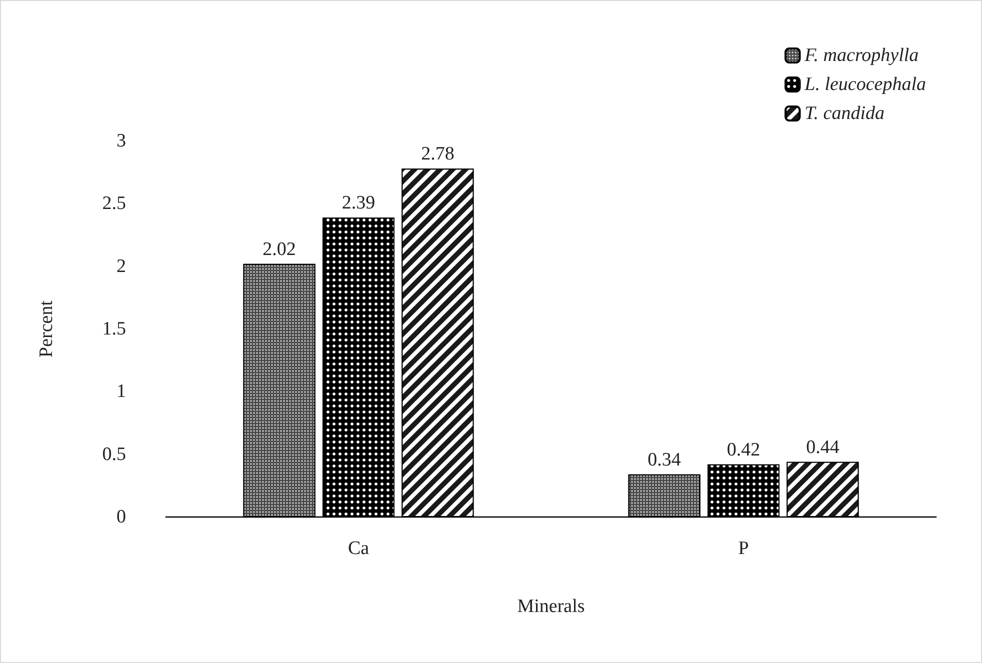 The height and width of the screenshot is (663, 982). Describe the element at coordinates (114, 454) in the screenshot. I see `y-tick-label: 0.5` at that location.